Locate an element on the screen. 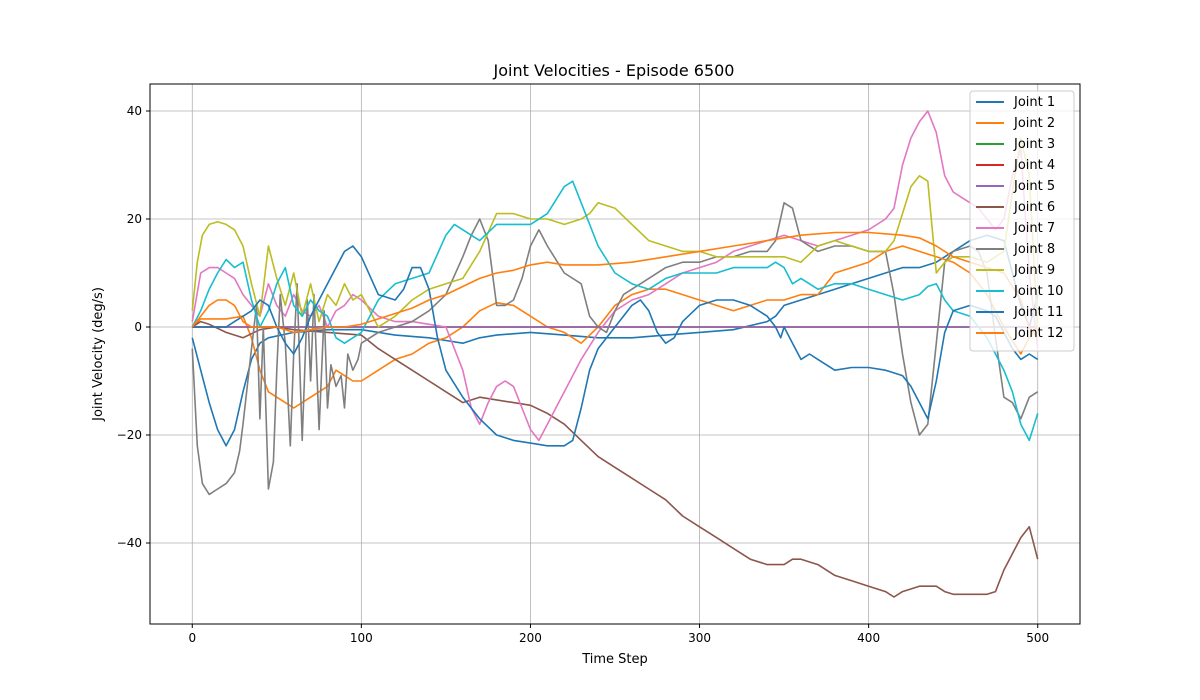 The height and width of the screenshot is (700, 1200). legend-label: Joint 1 is located at coordinates (1034, 102).